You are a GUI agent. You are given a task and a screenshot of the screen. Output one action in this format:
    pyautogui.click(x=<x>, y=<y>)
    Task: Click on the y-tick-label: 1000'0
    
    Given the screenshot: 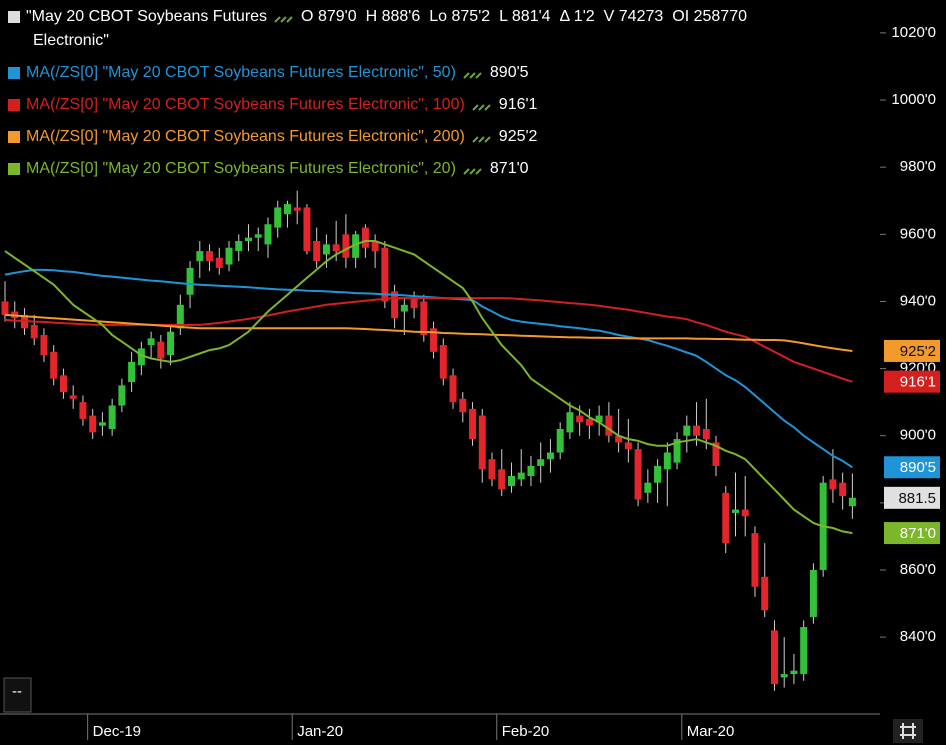 What is the action you would take?
    pyautogui.click(x=913, y=99)
    